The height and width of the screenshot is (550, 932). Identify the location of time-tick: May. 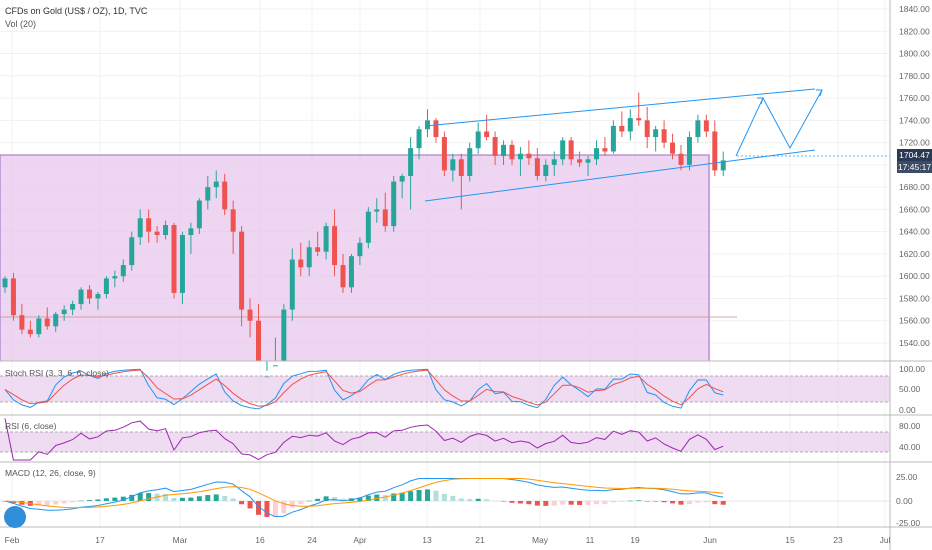
(540, 540).